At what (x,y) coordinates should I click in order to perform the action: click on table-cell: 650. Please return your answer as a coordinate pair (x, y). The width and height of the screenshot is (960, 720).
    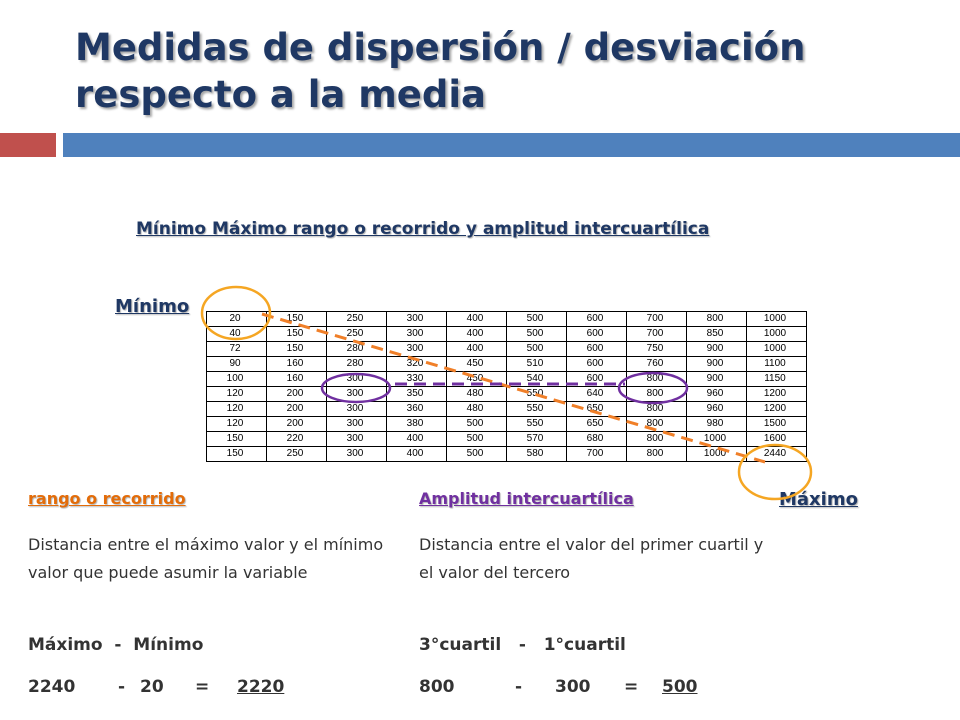
    Looking at the image, I should click on (596, 424).